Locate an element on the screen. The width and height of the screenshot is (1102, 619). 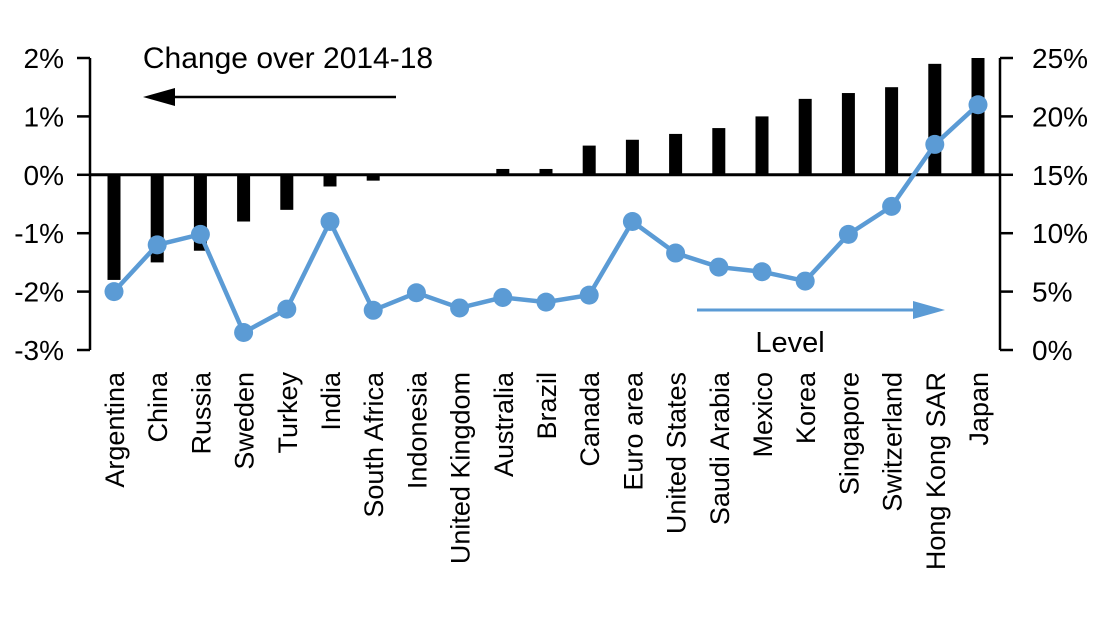
bars-series-label: Change over 2014-18 is located at coordinates (288, 58).